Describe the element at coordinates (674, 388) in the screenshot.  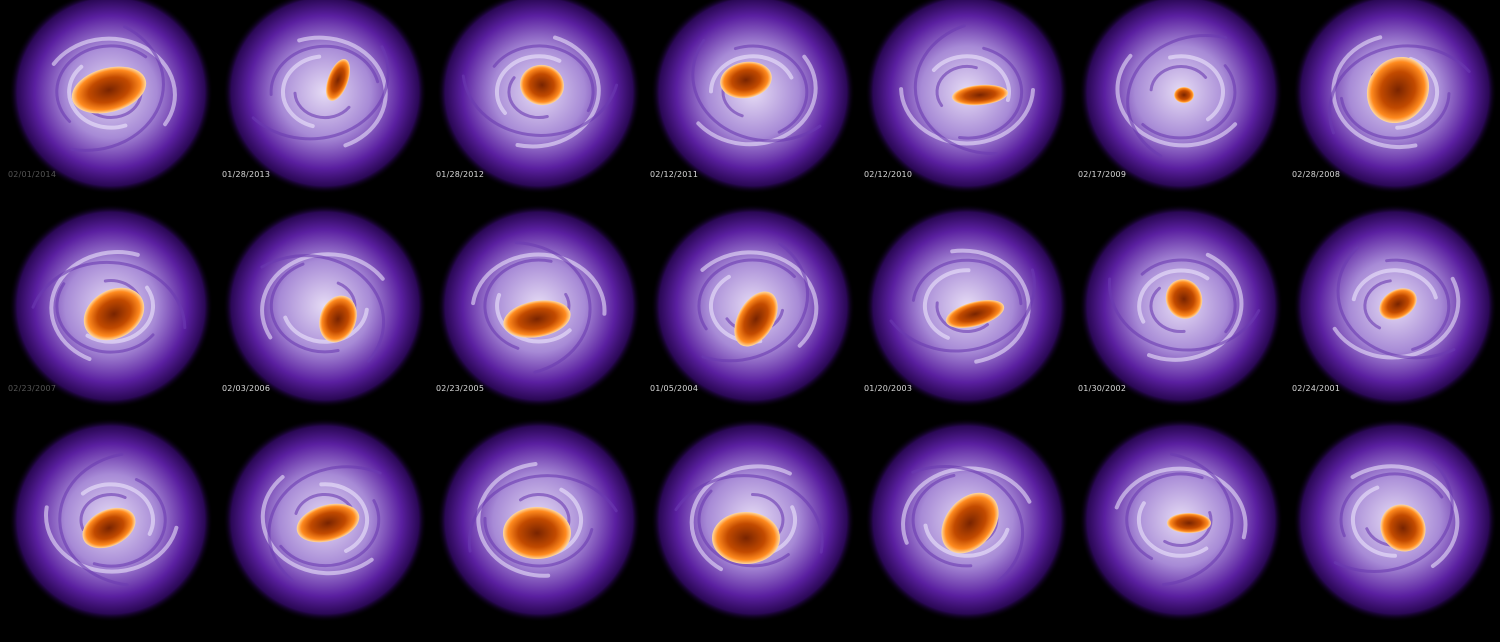
I see `date-label: 01/05/2004` at that location.